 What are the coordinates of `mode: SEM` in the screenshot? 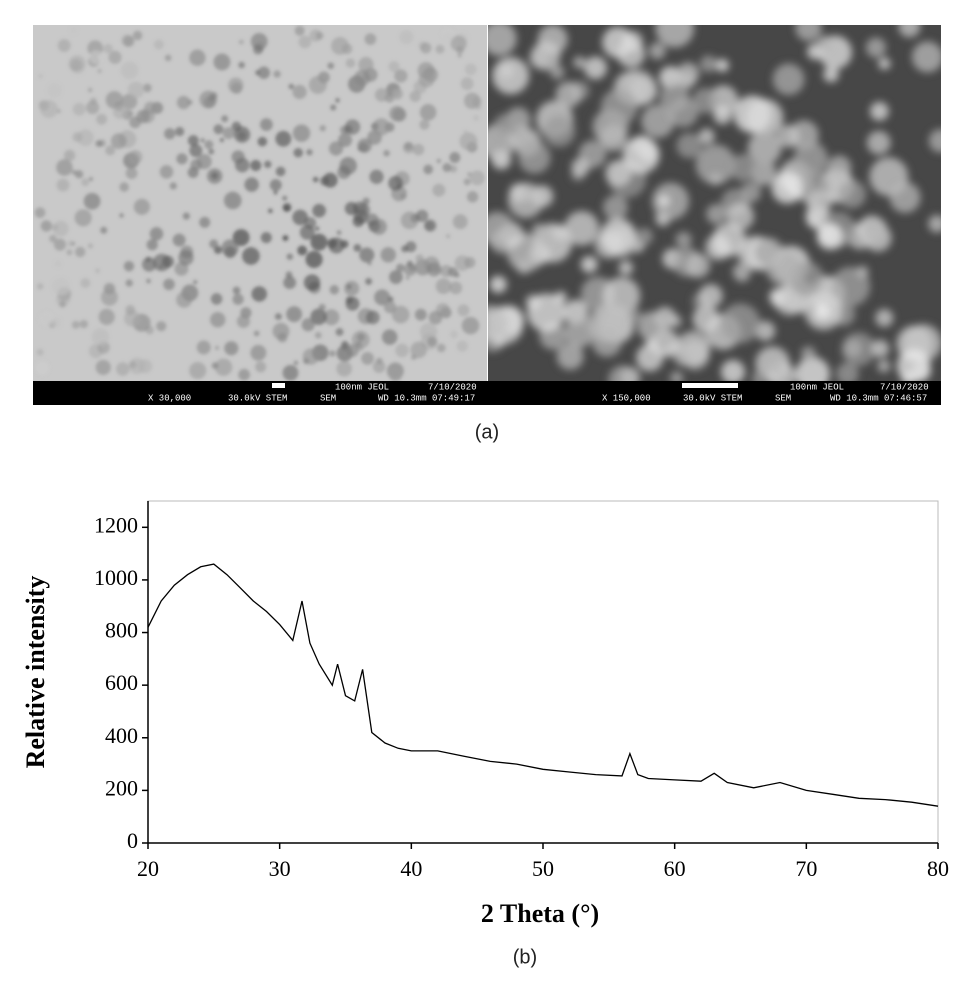 It's located at (783, 398).